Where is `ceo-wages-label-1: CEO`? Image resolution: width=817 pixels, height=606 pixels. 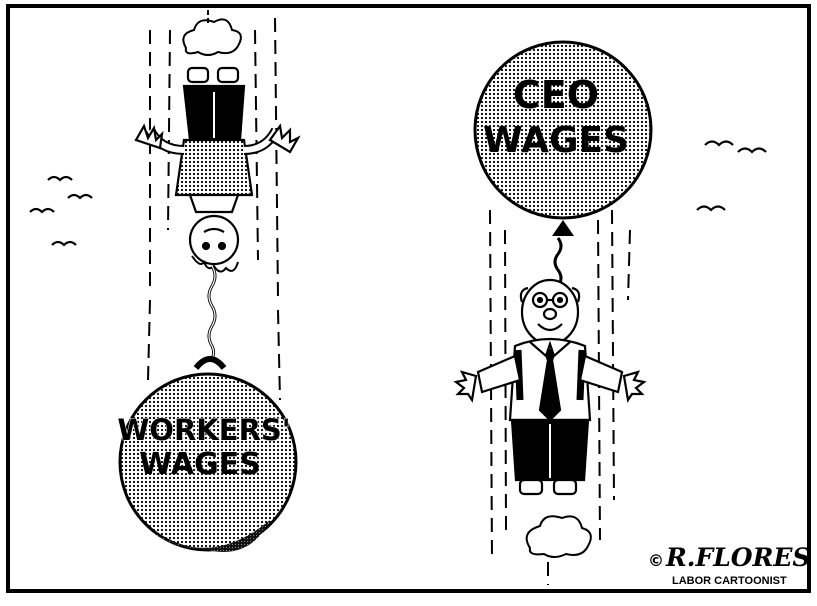
ceo-wages-label-1: CEO is located at coordinates (556, 95).